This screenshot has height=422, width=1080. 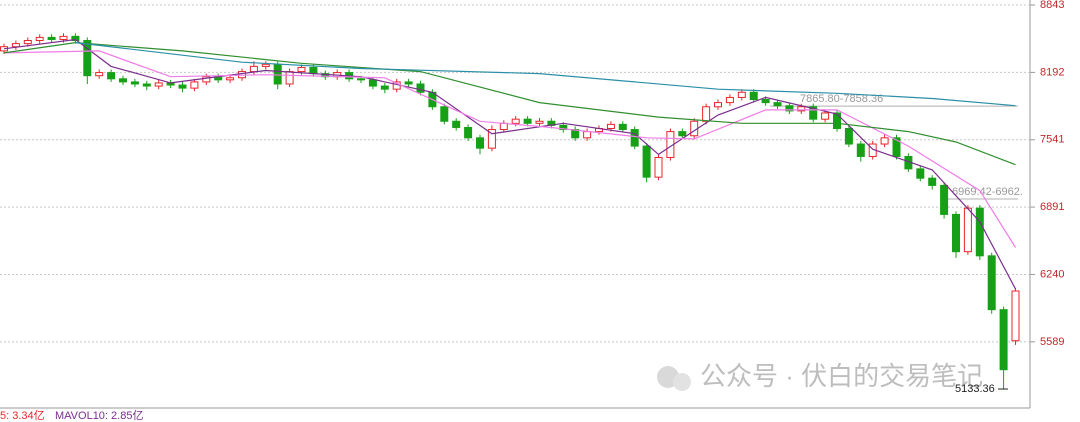 What do you see at coordinates (99, 415) in the screenshot?
I see `volume-label: MAVOL10: 2.85亿` at bounding box center [99, 415].